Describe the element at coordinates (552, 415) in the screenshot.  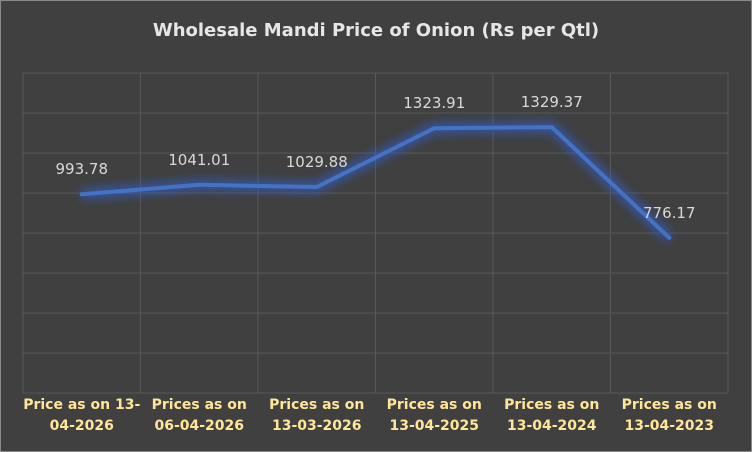
I see `category-label: Prices as on 13-04-2024` at that location.